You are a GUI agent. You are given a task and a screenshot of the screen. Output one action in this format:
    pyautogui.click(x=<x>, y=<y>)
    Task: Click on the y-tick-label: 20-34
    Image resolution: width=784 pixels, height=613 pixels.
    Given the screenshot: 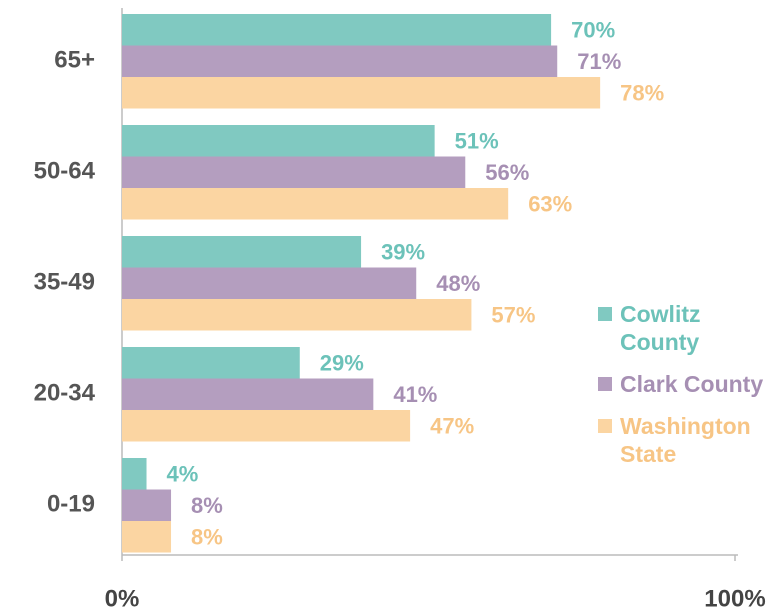 What is the action you would take?
    pyautogui.click(x=65, y=393)
    